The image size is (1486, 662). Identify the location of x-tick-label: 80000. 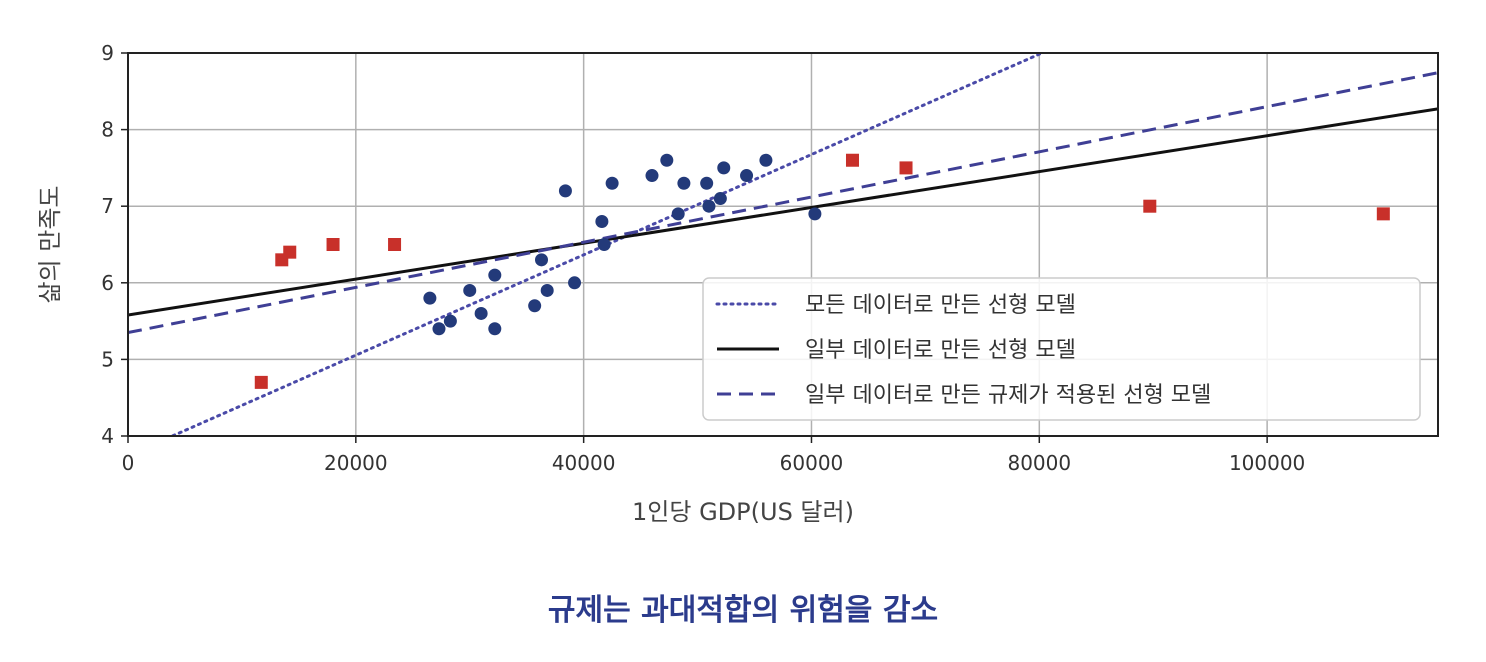
(1039, 463).